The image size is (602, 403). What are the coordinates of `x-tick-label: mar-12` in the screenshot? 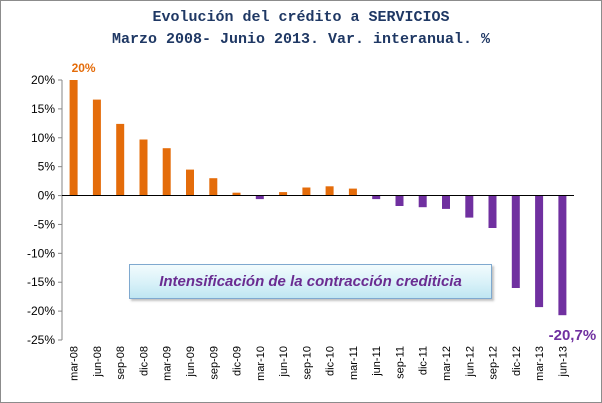 It's located at (447, 363).